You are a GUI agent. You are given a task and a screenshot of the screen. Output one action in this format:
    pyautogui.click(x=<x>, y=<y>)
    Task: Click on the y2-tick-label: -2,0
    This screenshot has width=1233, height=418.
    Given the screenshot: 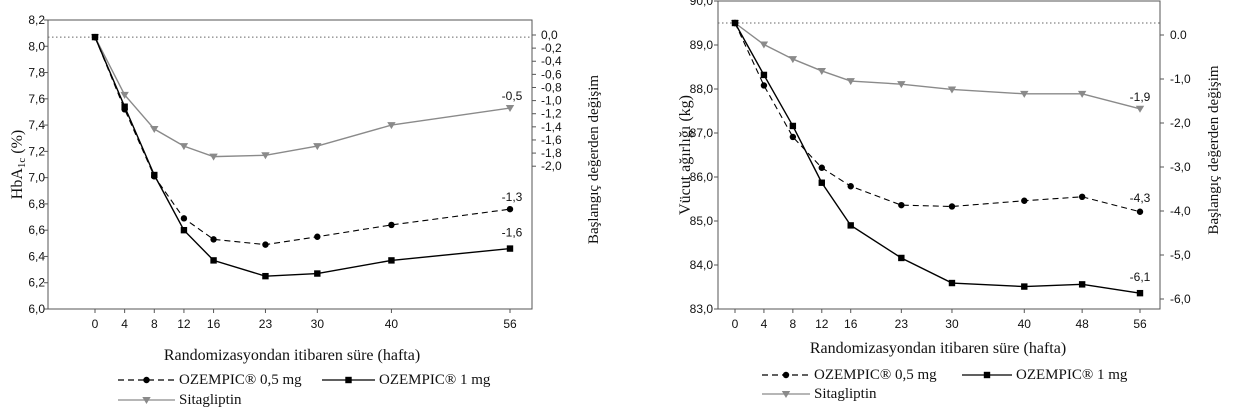 What is the action you would take?
    pyautogui.click(x=551, y=166)
    